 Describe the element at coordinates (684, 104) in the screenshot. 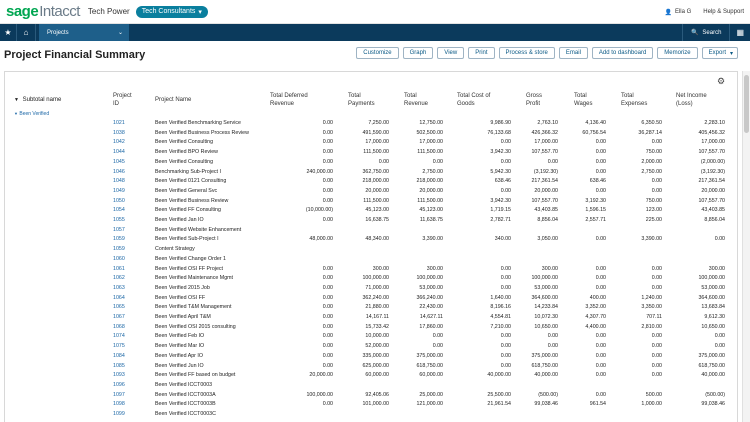

I see `column-header-line: (Loss)` at that location.